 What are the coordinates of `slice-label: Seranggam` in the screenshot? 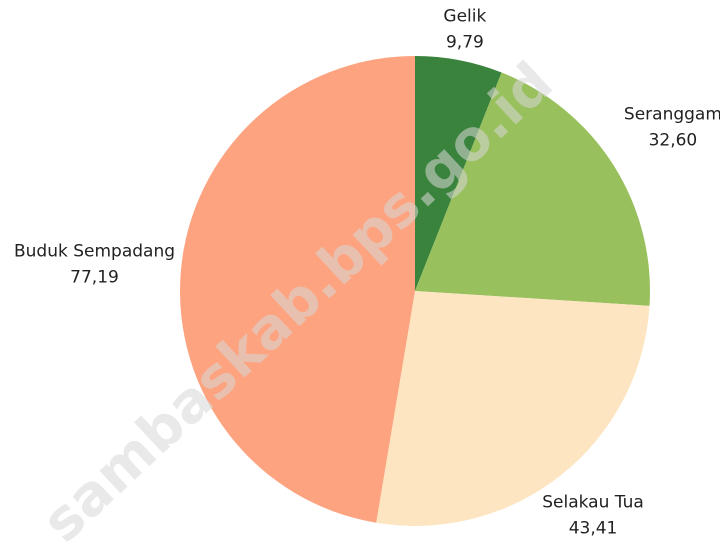 It's located at (672, 114).